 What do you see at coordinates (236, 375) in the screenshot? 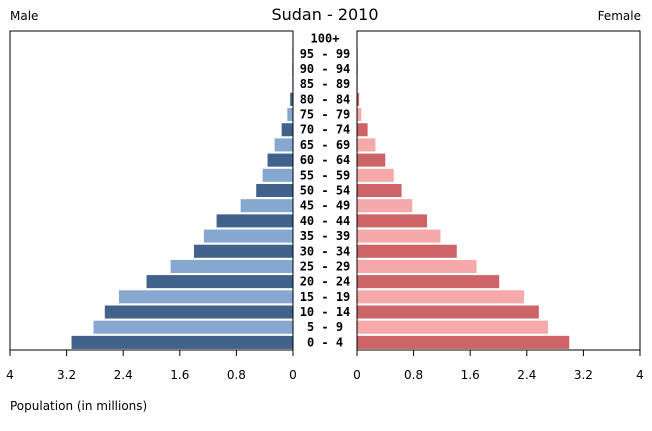
I see `male-tick-label: 0.8` at bounding box center [236, 375].